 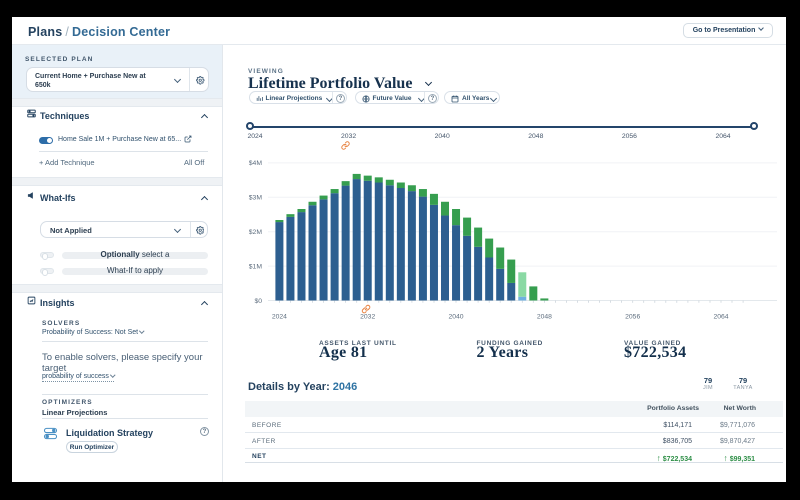 What do you see at coordinates (720, 317) in the screenshot?
I see `svg-text: 2064` at bounding box center [720, 317].